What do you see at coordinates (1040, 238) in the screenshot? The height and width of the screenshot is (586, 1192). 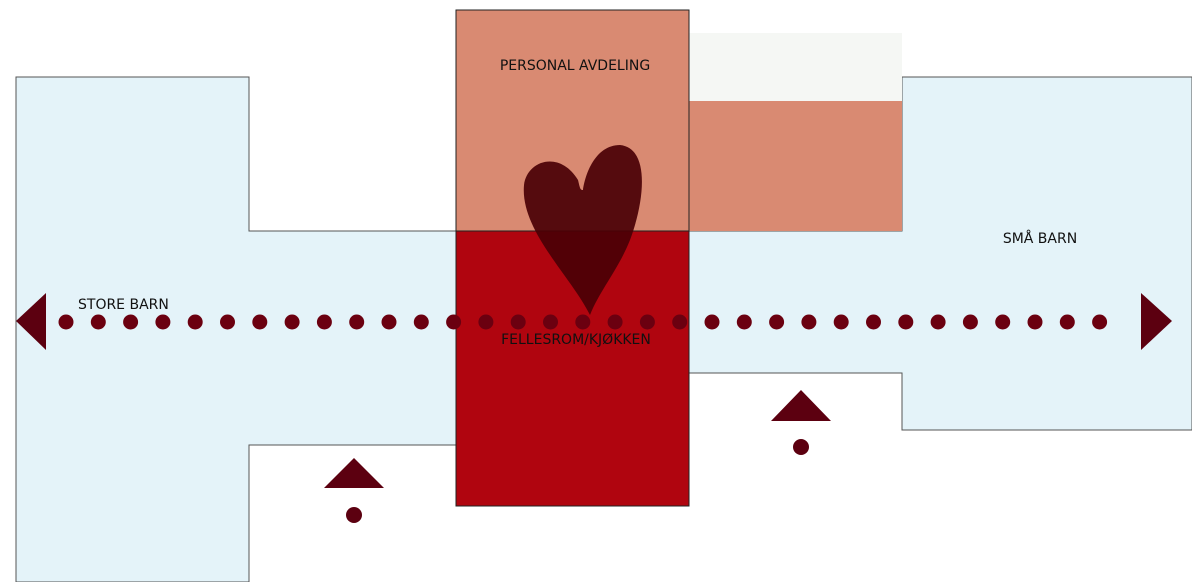 I see `room-label: SMÅ BARN` at bounding box center [1040, 238].